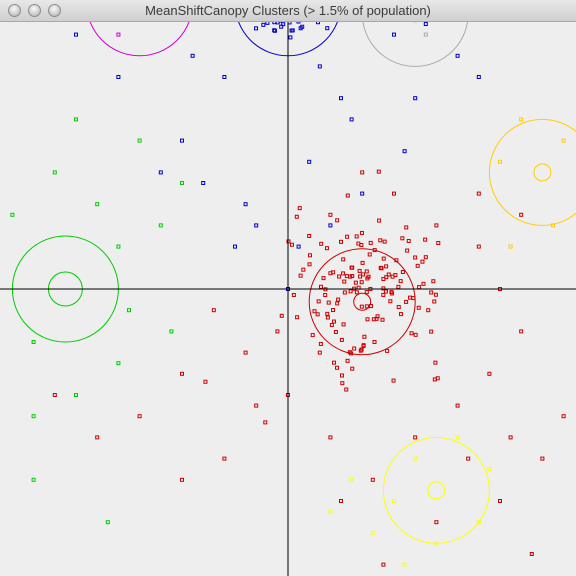  I want to click on cluster-outer-ring, so click(415, 44).